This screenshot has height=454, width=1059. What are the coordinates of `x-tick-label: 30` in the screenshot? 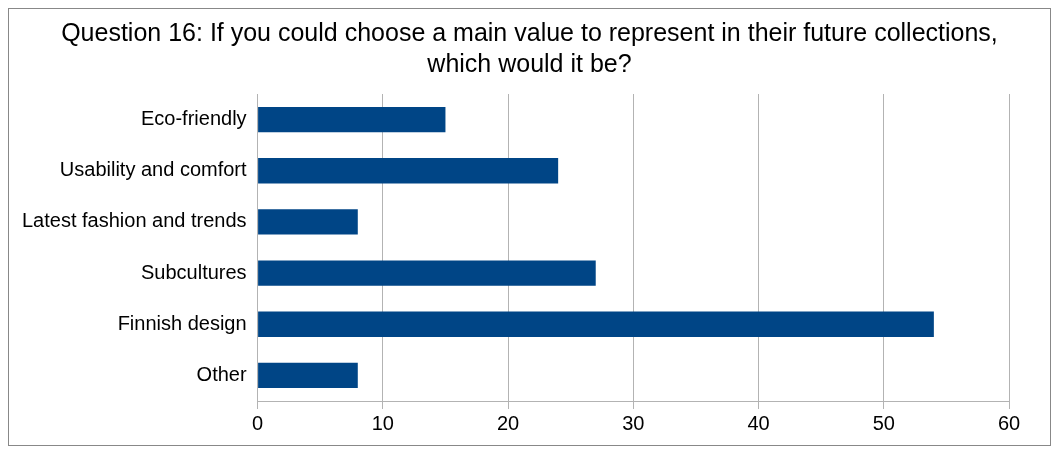 It's located at (633, 422).